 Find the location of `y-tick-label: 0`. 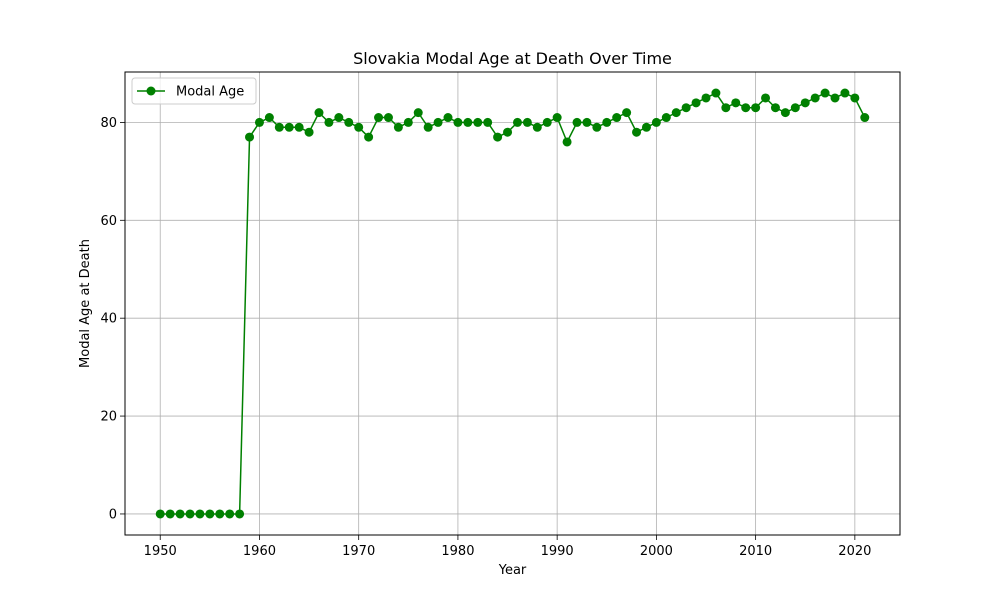

y-tick-label: 0 is located at coordinates (113, 514).